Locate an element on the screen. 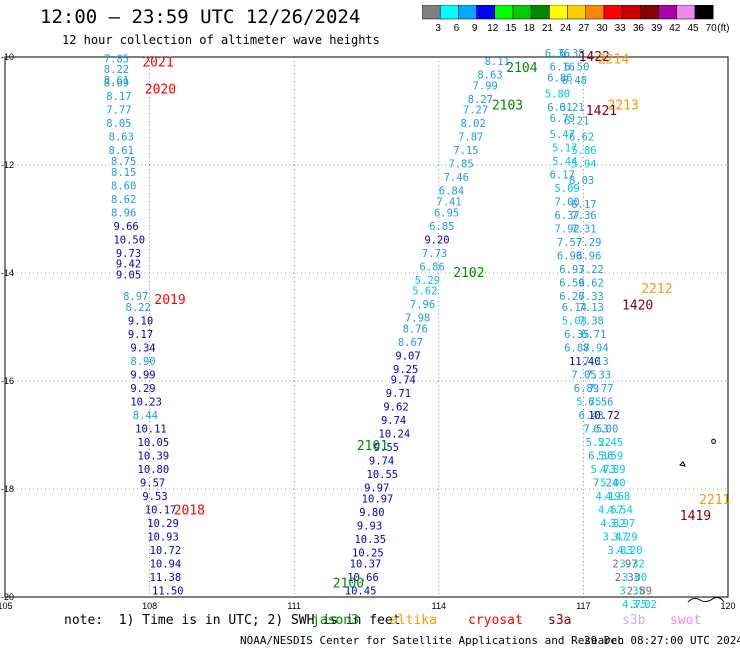 The width and height of the screenshot is (740, 650). pass-label: 1422 is located at coordinates (594, 57).